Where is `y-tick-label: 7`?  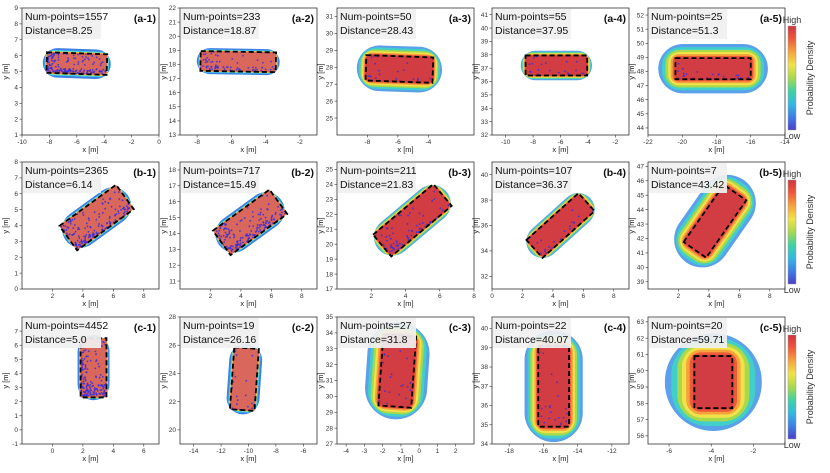 y-tick-label: 7 is located at coordinates (16, 331).